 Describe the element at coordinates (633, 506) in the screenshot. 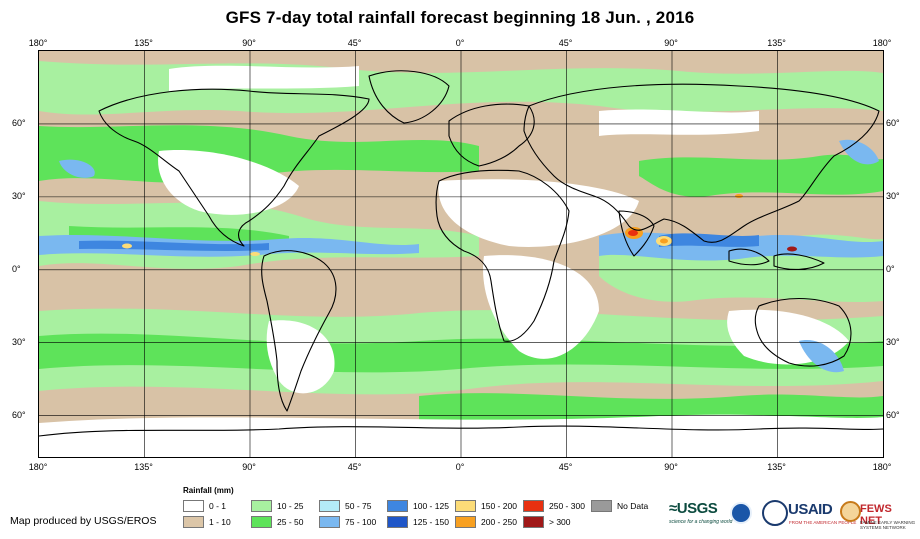

I see `legend-label: No Data` at that location.